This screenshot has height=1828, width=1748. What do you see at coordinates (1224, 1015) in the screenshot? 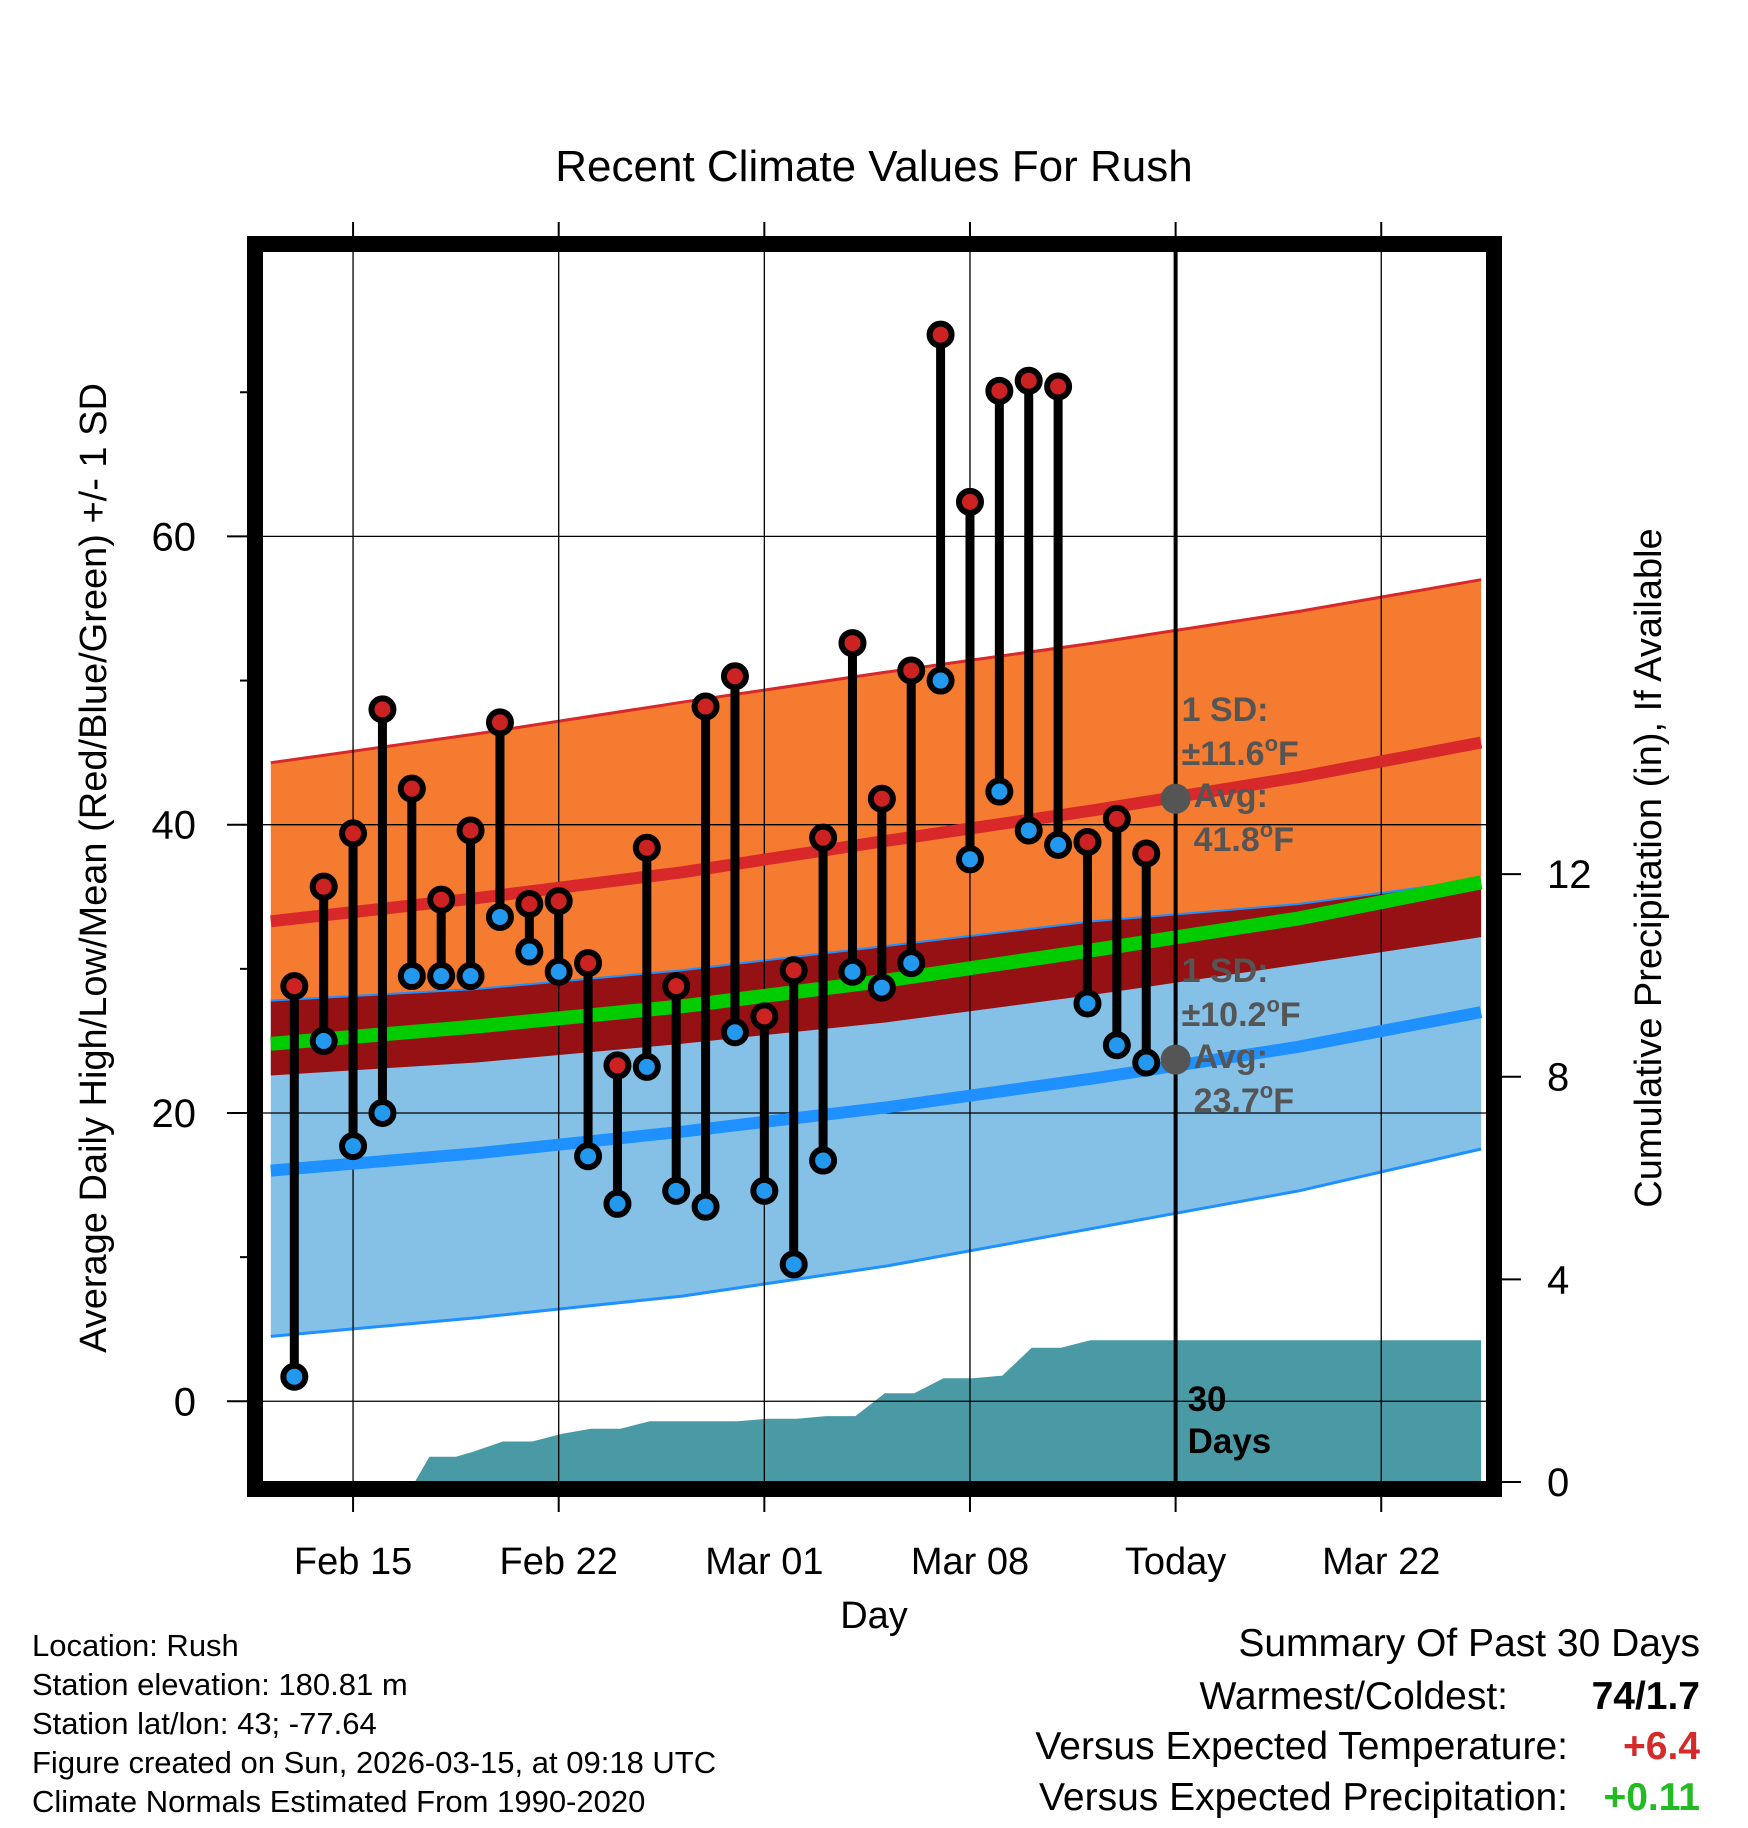
I see `low-sd-number: ±10.2` at bounding box center [1224, 1015].